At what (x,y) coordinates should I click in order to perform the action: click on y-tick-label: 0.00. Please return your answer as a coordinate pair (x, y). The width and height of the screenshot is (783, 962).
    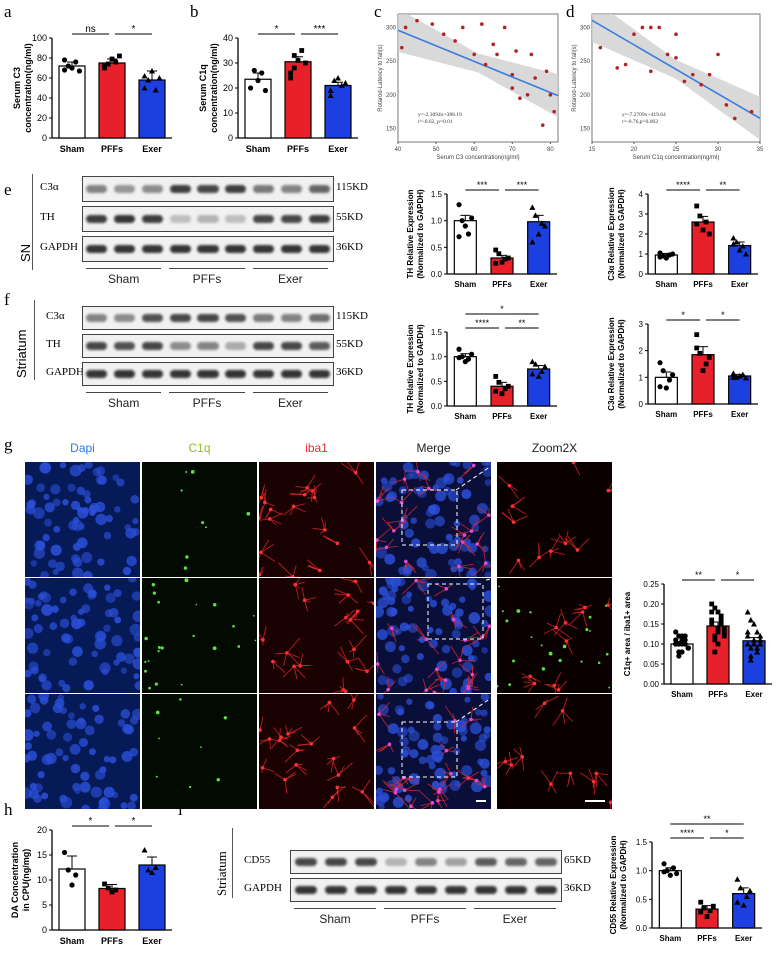
    Looking at the image, I should click on (651, 684).